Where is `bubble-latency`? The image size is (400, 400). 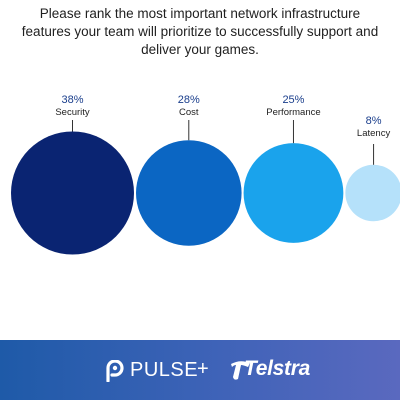 bubble-latency is located at coordinates (372, 193).